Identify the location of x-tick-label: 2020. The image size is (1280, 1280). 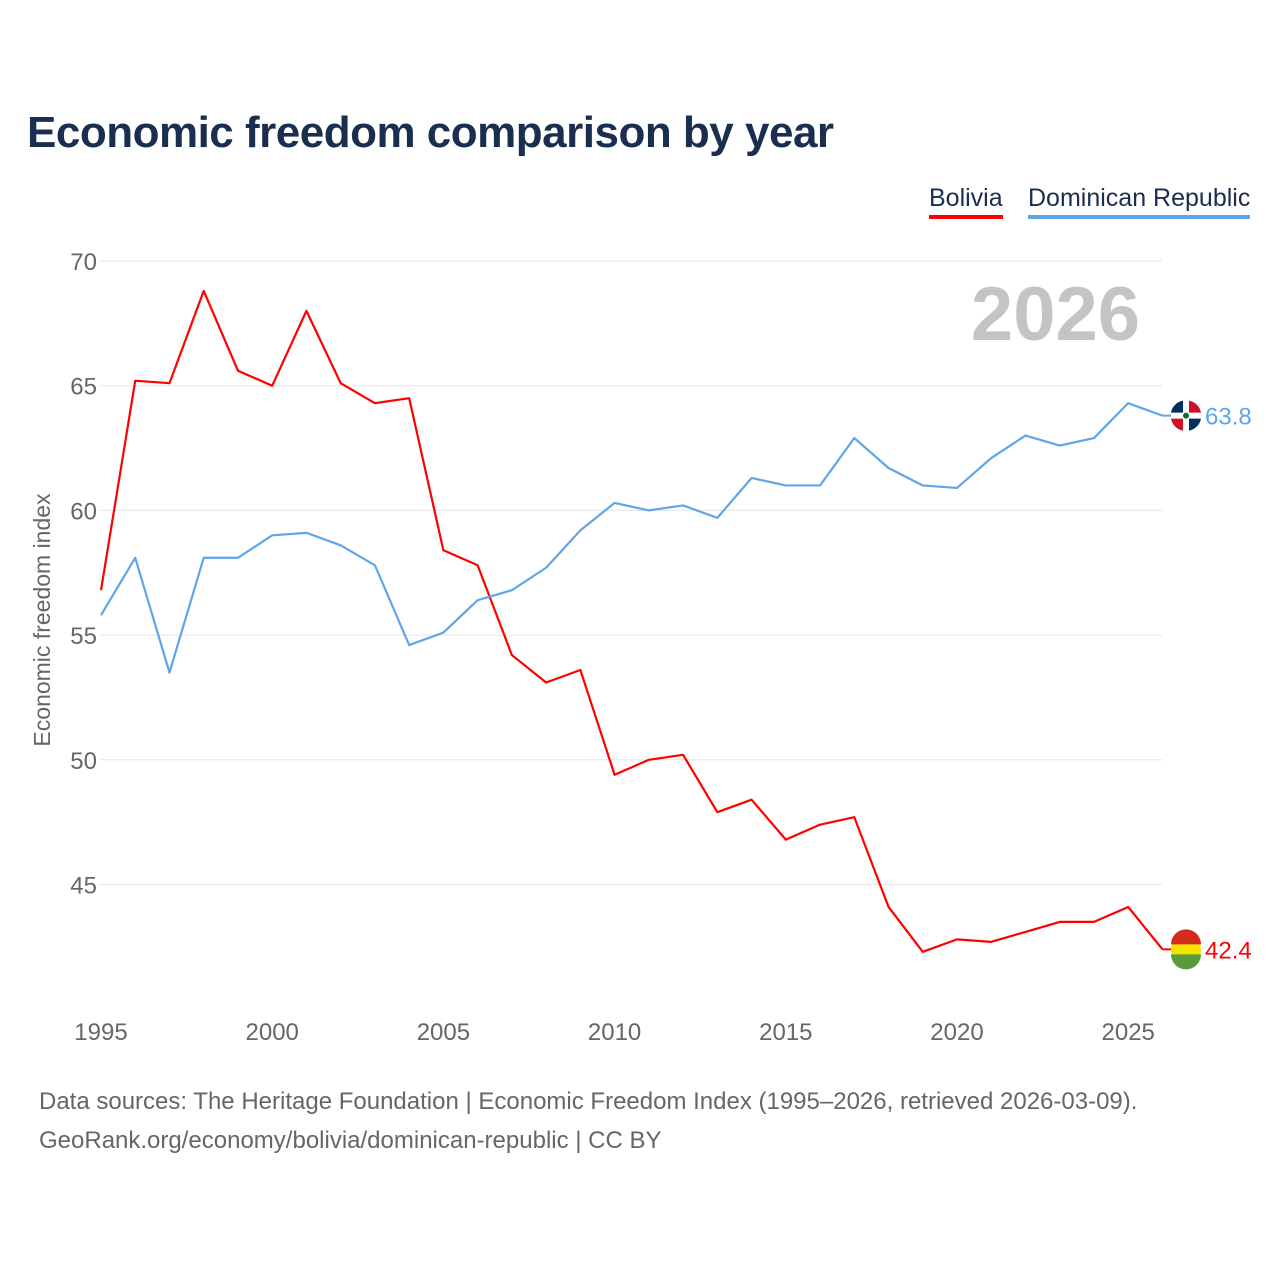
(956, 1032).